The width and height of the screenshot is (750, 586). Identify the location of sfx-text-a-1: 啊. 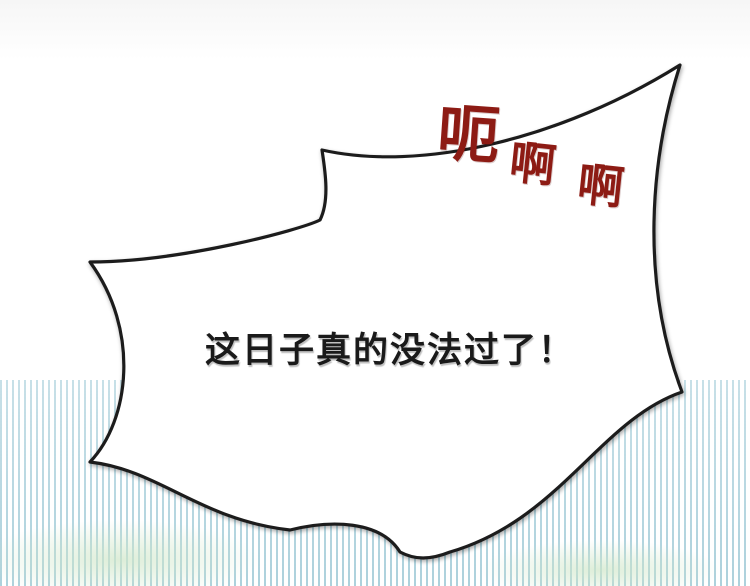
(532, 164).